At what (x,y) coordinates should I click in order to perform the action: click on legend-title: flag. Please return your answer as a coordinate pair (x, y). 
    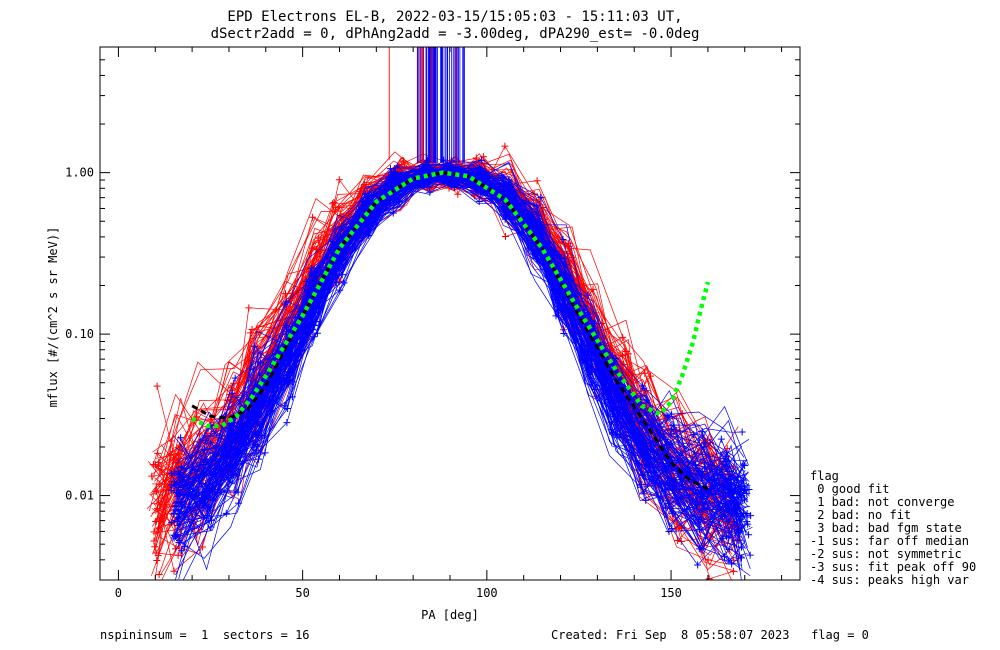
    Looking at the image, I should click on (824, 476).